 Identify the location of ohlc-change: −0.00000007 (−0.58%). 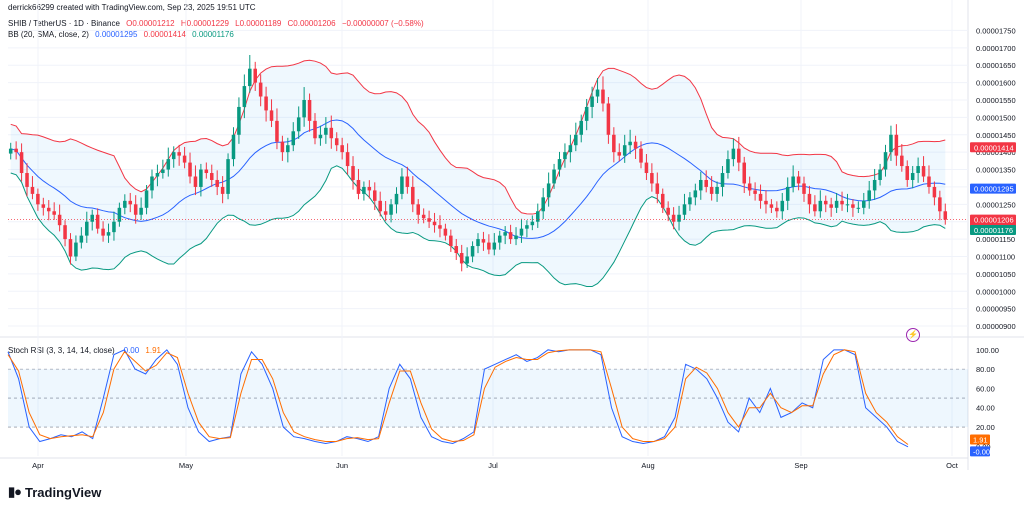
(382, 23).